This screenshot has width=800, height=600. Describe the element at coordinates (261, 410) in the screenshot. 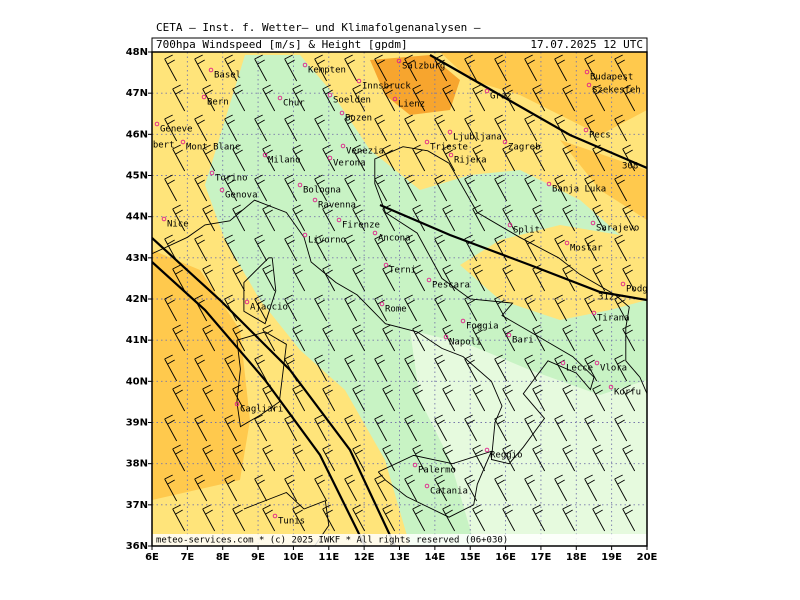

I see `city-label: Cagliari` at that location.